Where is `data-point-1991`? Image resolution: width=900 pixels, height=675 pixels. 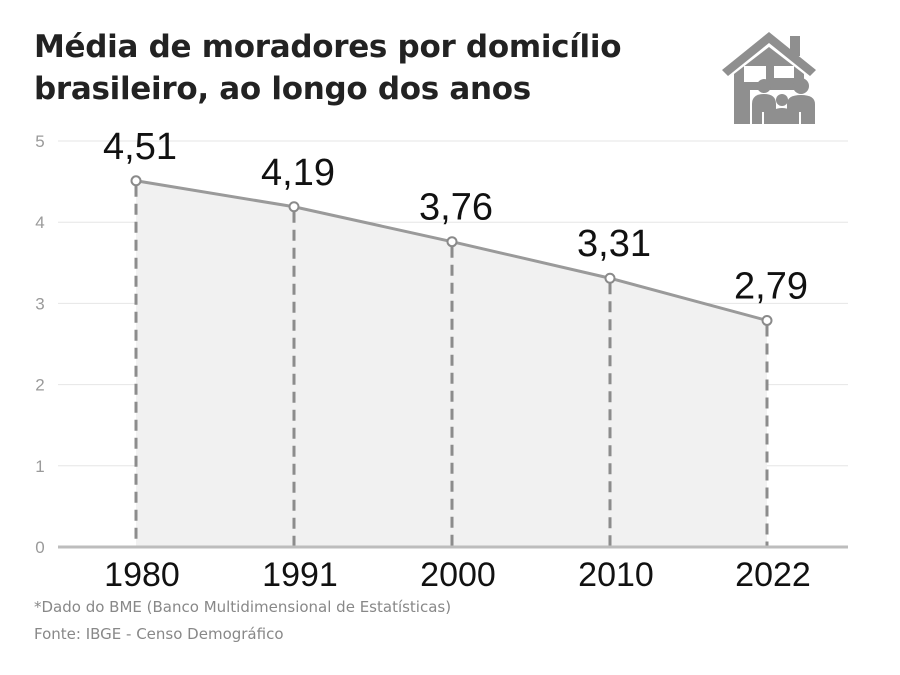 data-point-1991 is located at coordinates (294, 207).